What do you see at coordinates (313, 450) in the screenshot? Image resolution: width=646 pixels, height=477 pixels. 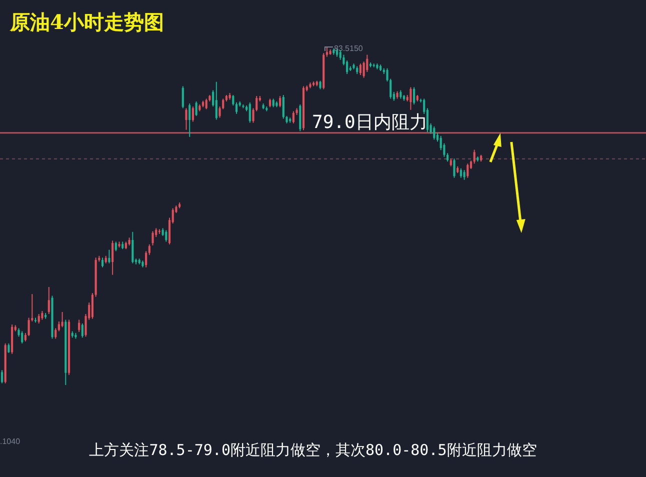 I see `text: 上方关注78.5-79.0附近阻力做空，其次80.0-80.5附近阻力做空` at bounding box center [313, 450].